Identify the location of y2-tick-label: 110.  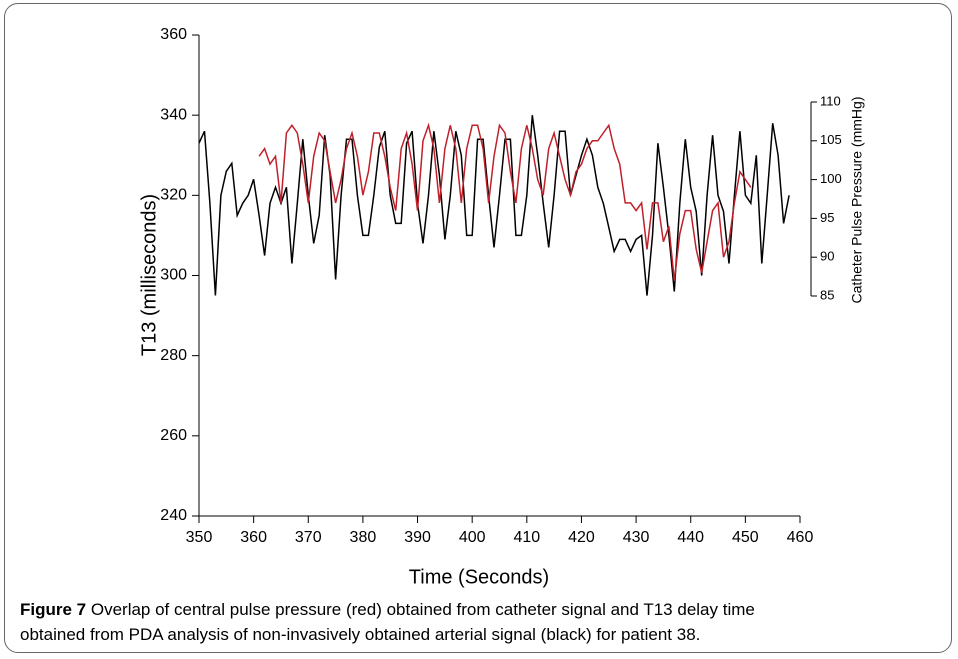
(830, 100).